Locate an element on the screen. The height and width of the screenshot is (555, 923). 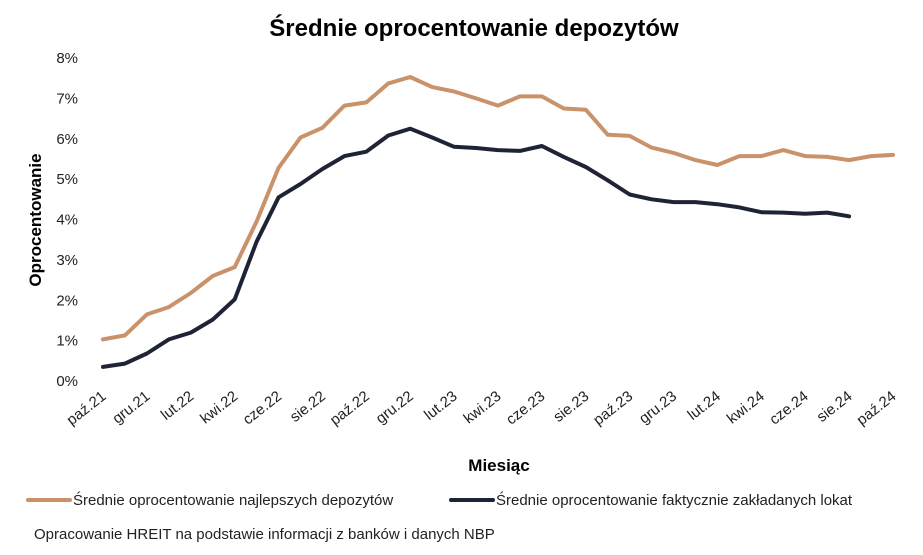
y-tick-label: 4% is located at coordinates (67, 220).